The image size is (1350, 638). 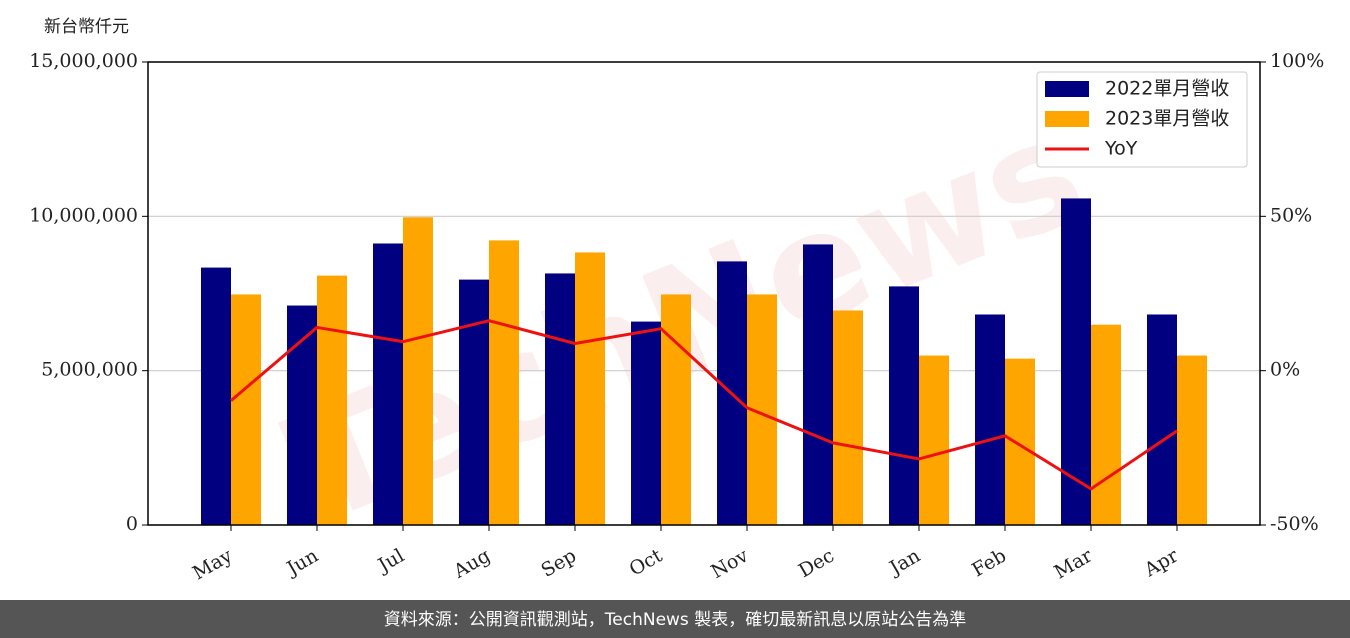 I want to click on x-tick-label: Jun, so click(x=301, y=563).